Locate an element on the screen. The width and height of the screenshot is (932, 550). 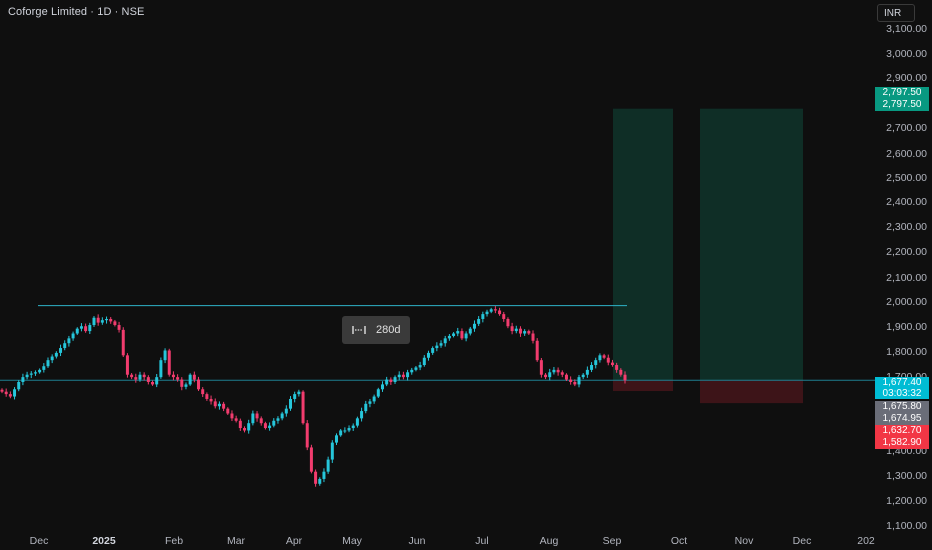
price-axis-label: 3,000.00 is located at coordinates (906, 54).